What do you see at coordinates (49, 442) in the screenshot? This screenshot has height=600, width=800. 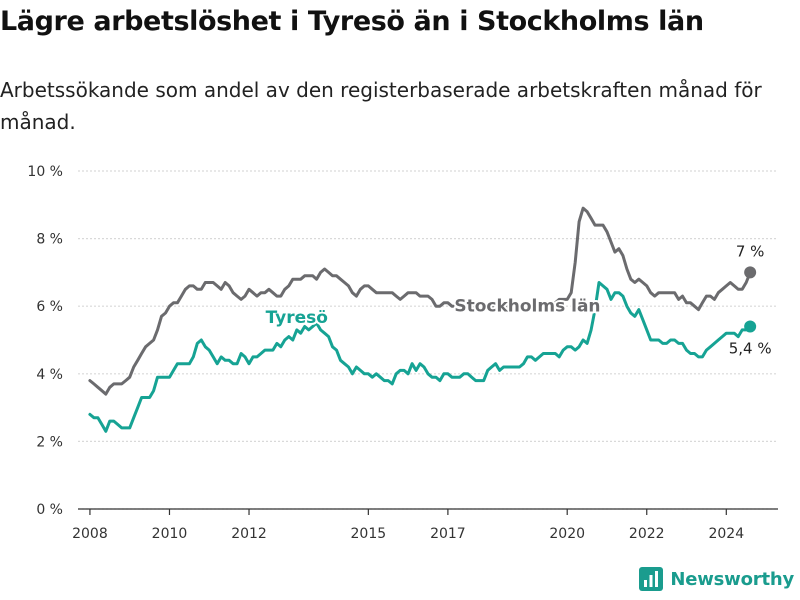 I see `y-tick-label: 2 %` at bounding box center [49, 442].